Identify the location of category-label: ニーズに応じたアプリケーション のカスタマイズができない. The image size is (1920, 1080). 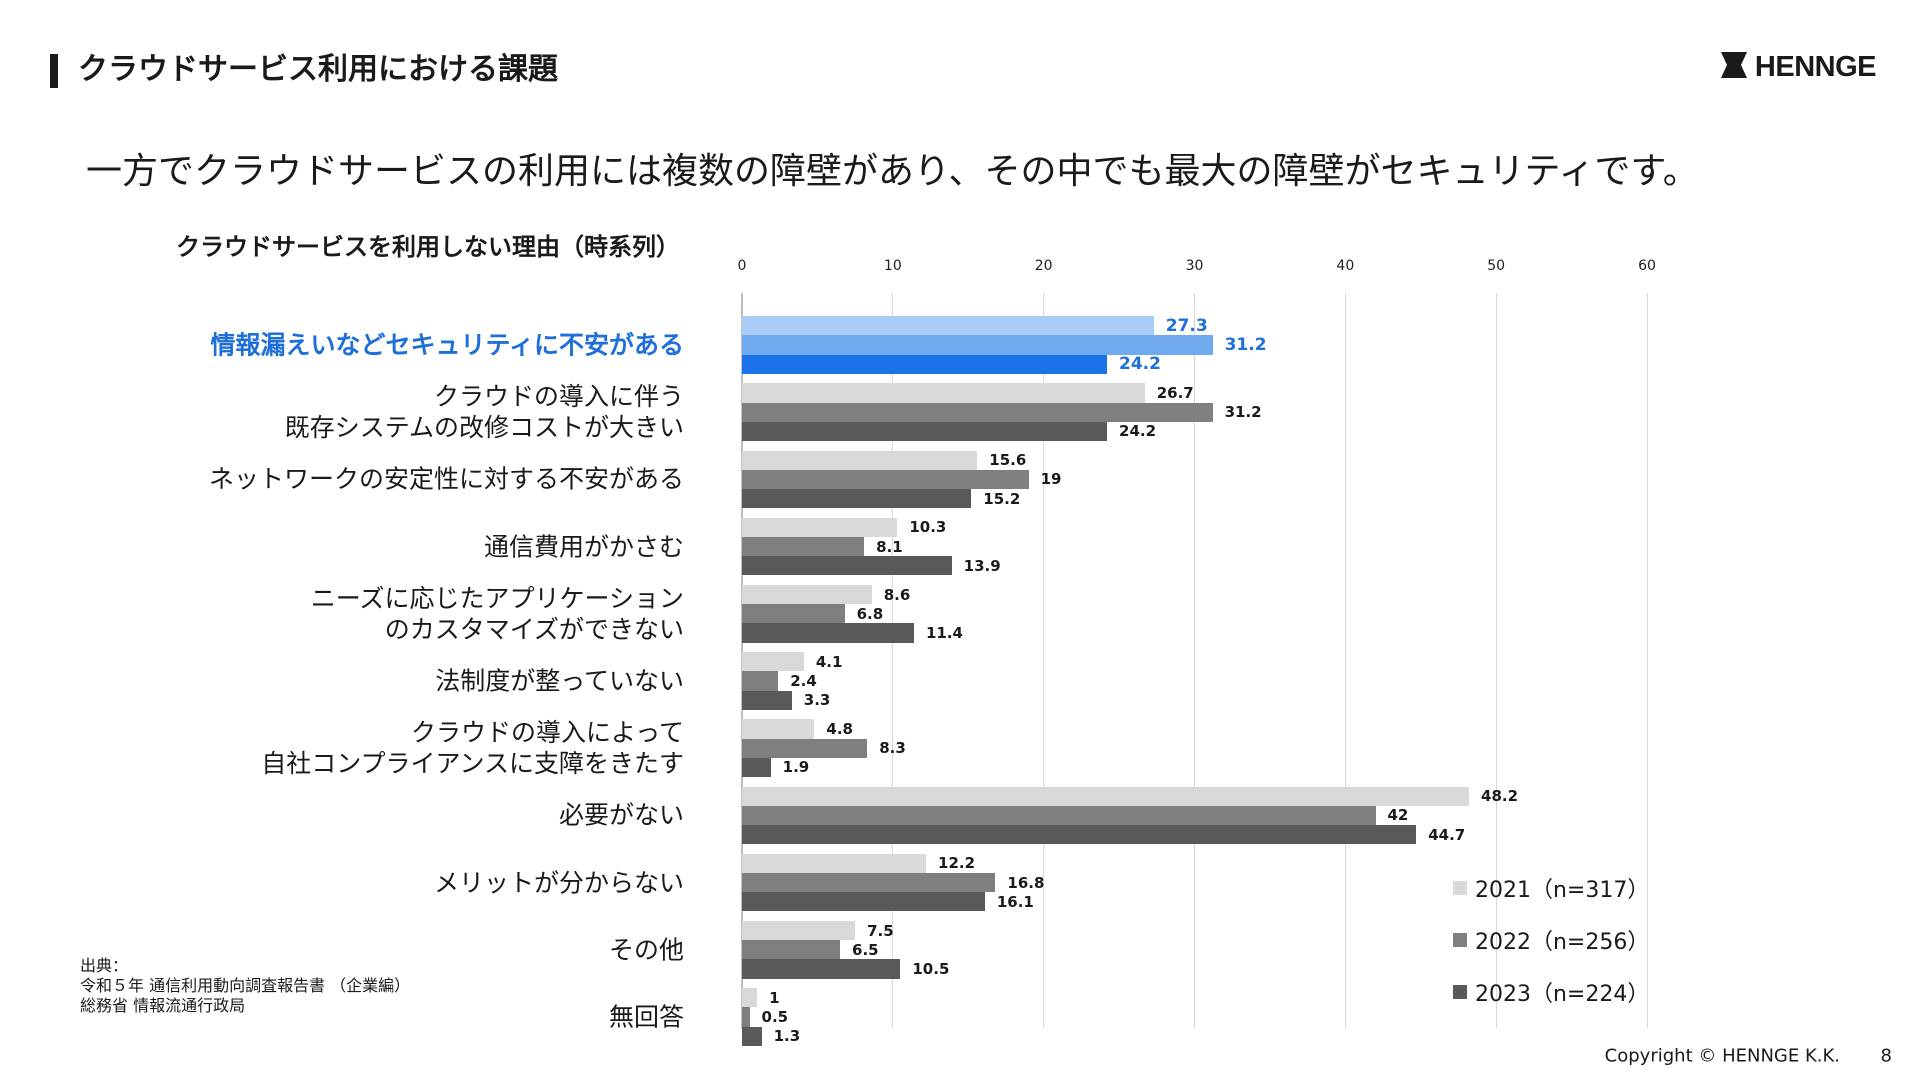
(497, 614).